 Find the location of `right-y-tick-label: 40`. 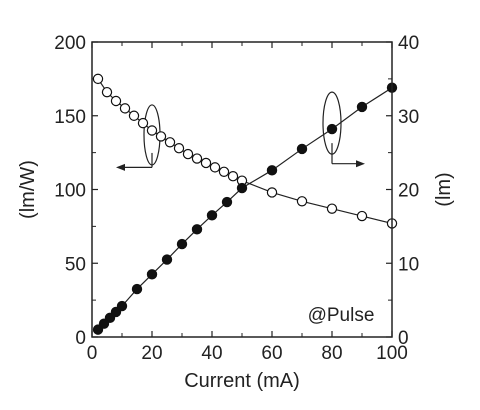

right-y-tick-label: 40 is located at coordinates (408, 43).